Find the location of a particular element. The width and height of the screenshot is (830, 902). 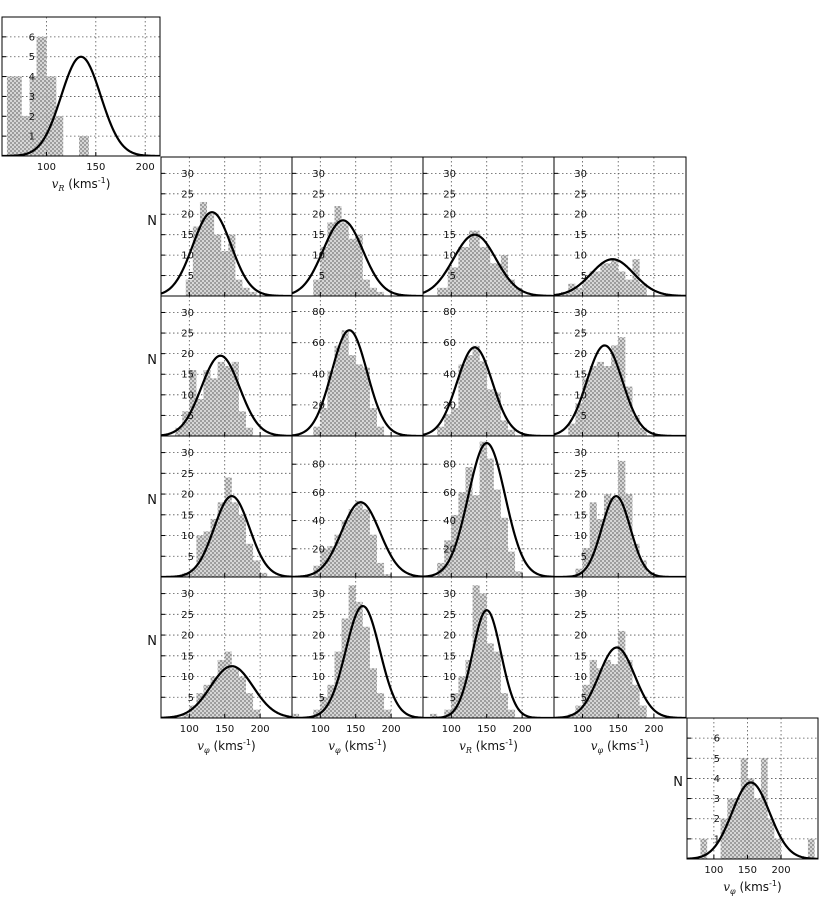

y-tick-label: 3 is located at coordinates (32, 97).